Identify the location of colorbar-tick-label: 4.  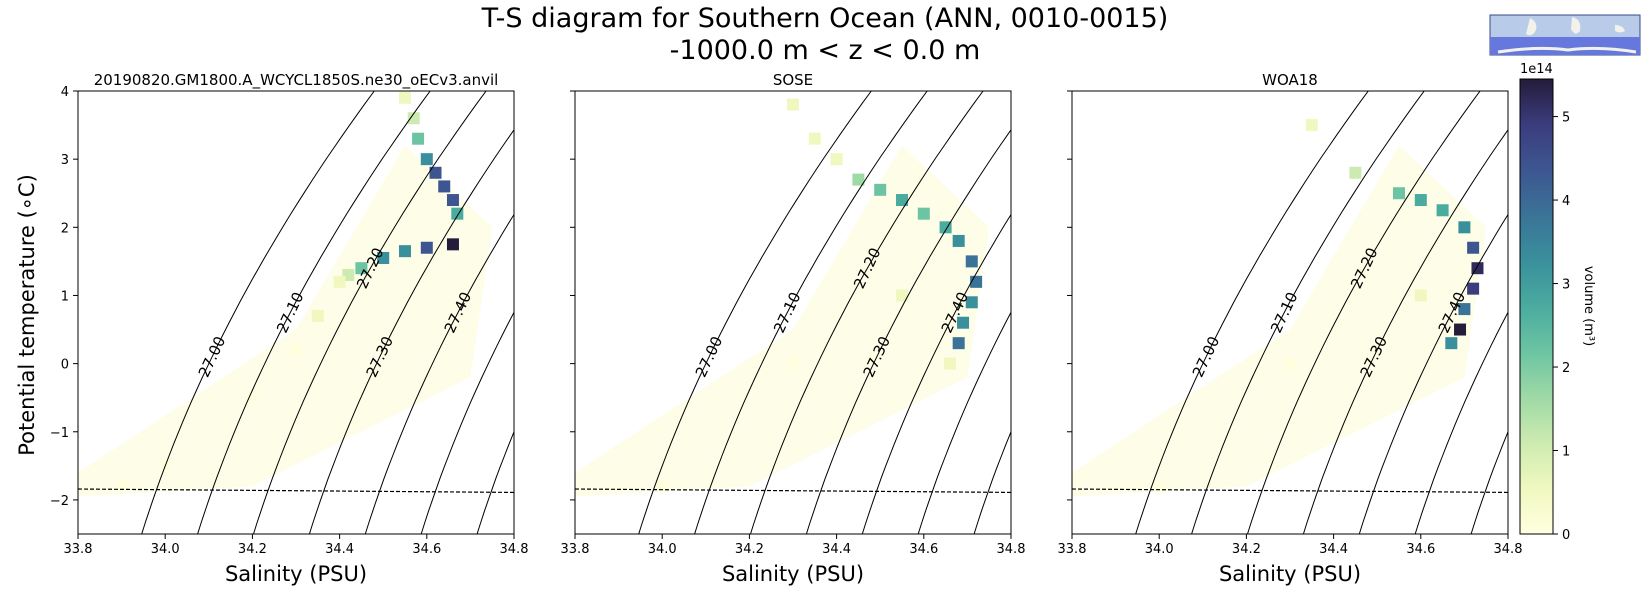
(1566, 201).